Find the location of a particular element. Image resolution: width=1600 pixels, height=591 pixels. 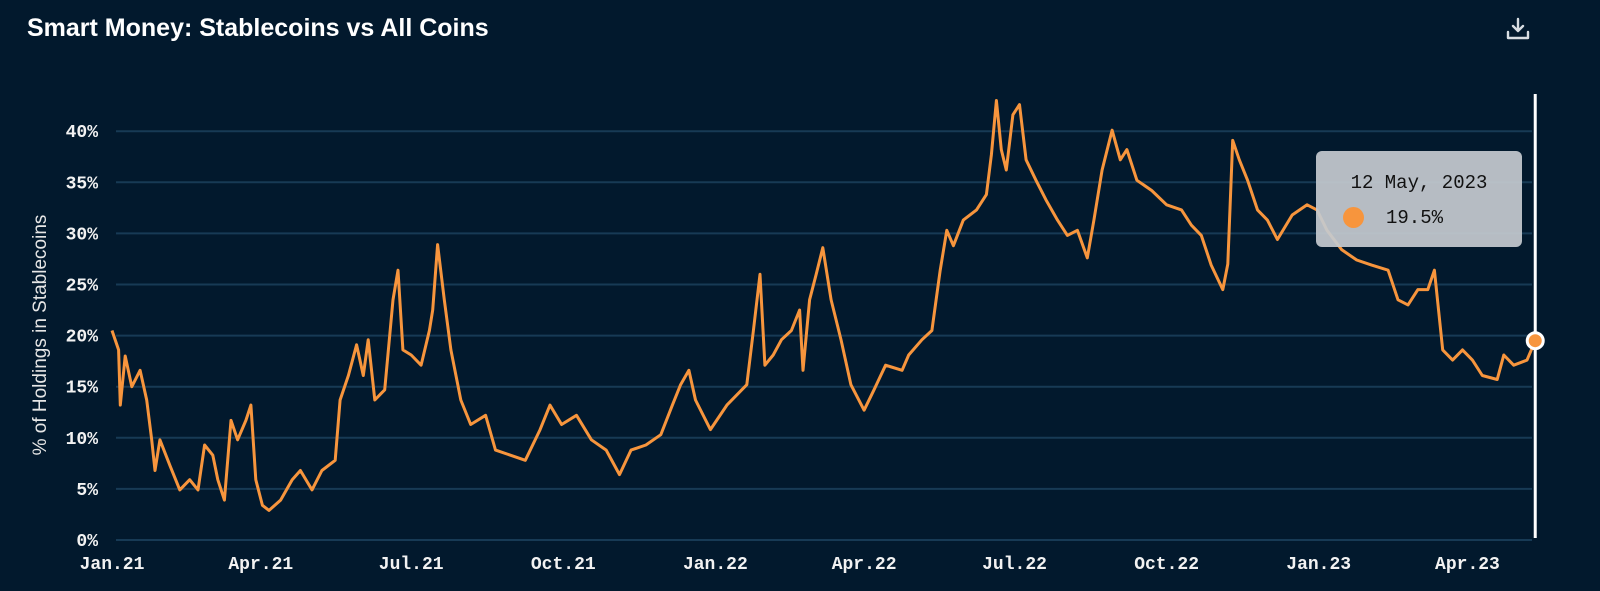

x-tick-label: Oct.21 is located at coordinates (563, 565).